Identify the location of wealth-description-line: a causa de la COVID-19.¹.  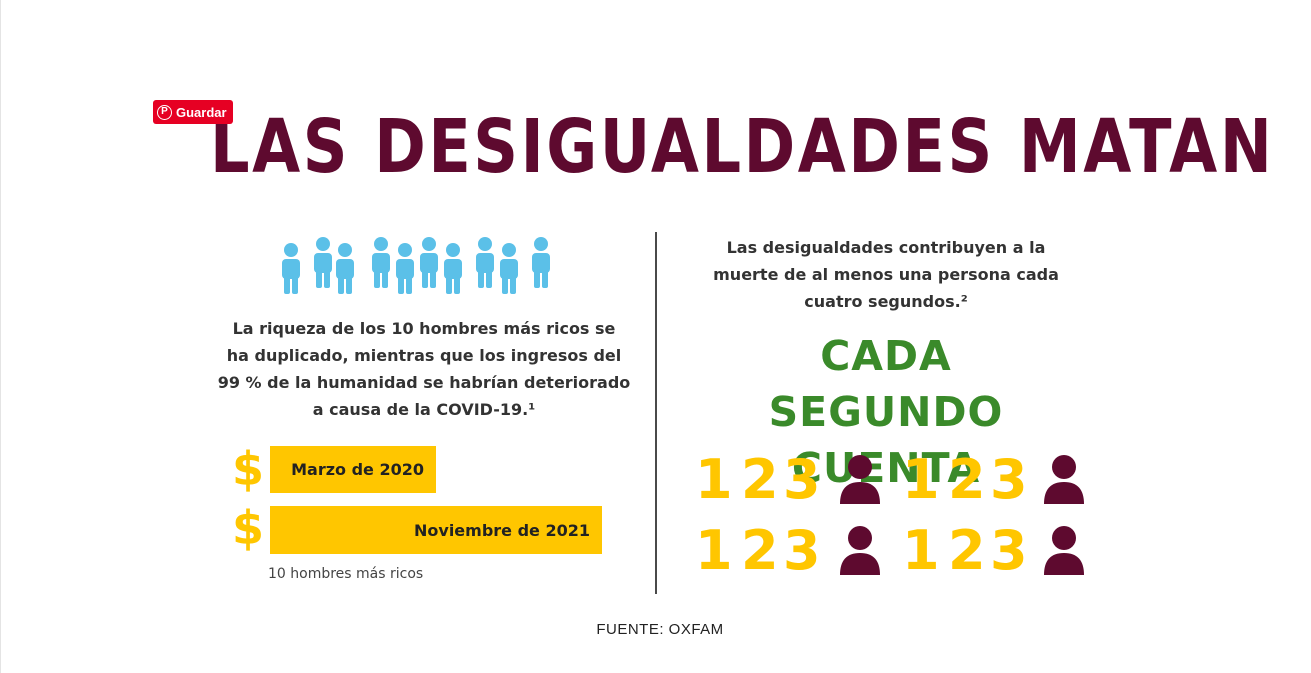
(424, 409).